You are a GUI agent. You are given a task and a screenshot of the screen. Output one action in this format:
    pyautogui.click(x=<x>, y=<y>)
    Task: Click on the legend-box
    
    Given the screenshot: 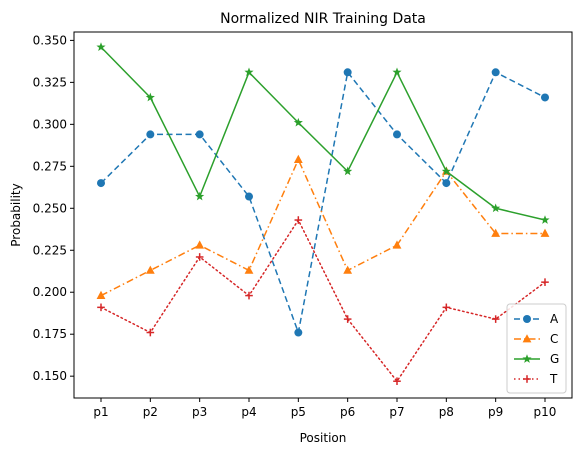 What is the action you would take?
    pyautogui.click(x=536, y=348)
    